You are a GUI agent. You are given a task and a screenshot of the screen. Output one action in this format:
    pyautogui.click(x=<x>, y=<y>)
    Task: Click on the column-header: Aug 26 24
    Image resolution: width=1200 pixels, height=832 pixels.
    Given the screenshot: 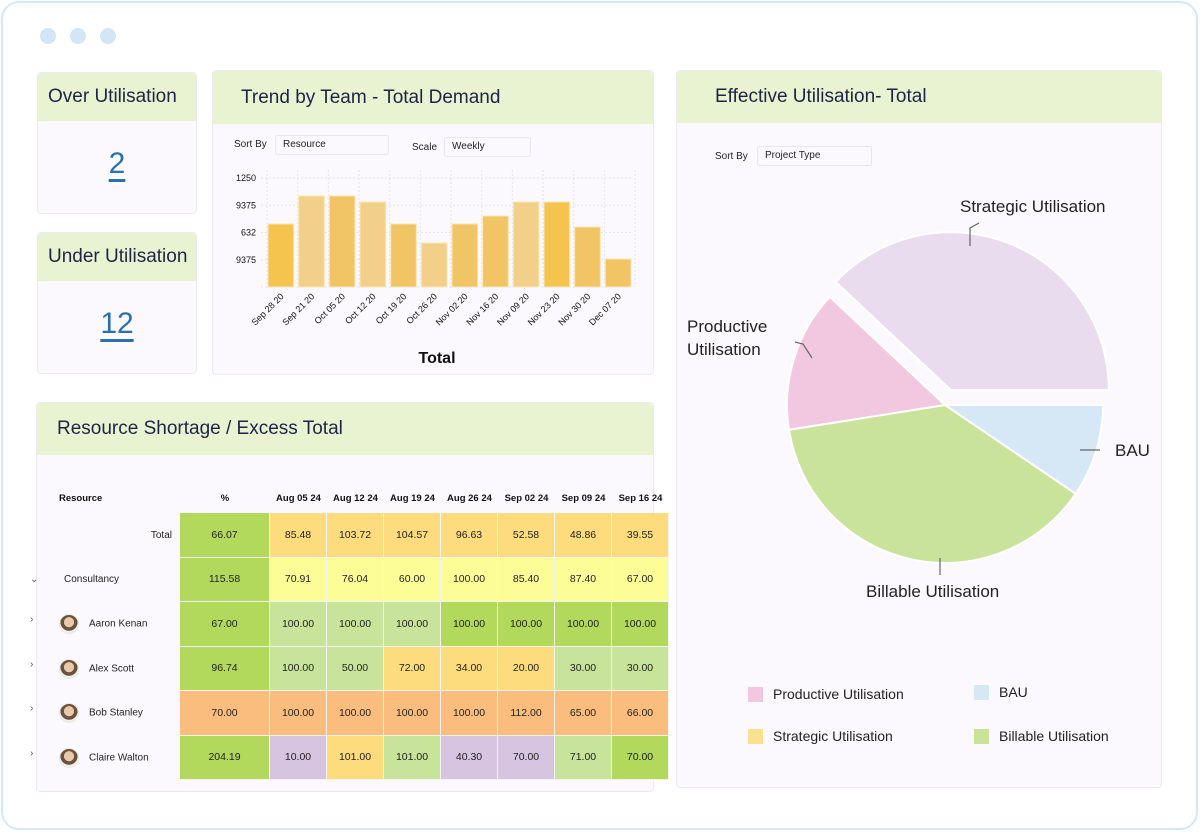 What is the action you would take?
    pyautogui.click(x=469, y=498)
    